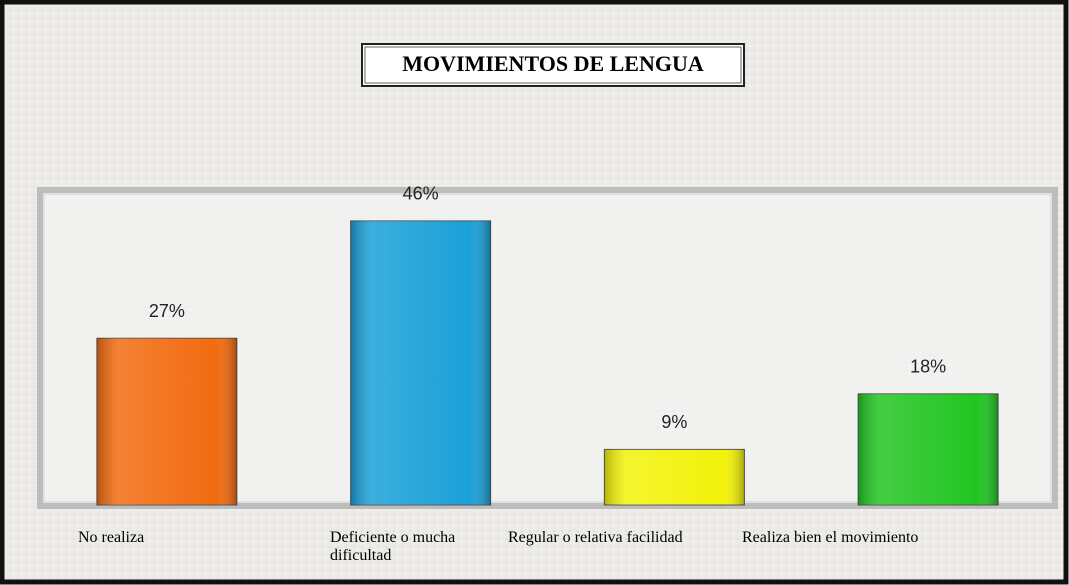 The width and height of the screenshot is (1069, 585). I want to click on value-label: 18%, so click(928, 367).